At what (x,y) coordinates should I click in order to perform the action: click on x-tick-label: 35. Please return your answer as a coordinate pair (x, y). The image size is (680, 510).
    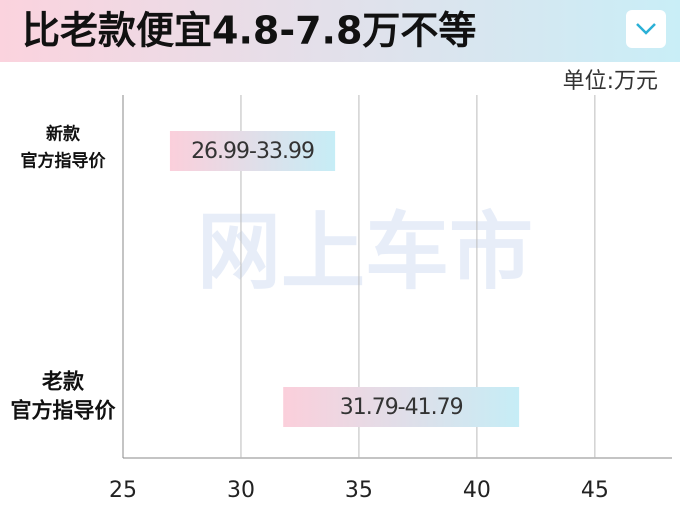
    Looking at the image, I should click on (359, 490).